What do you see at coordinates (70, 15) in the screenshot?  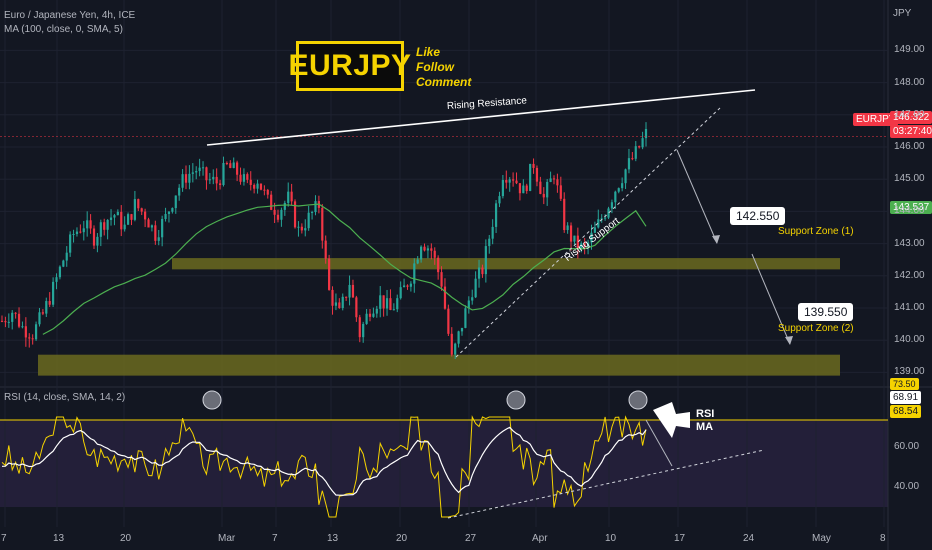 I see `symbol-title: Euro / Japanese Yen, 4h, ICE` at bounding box center [70, 15].